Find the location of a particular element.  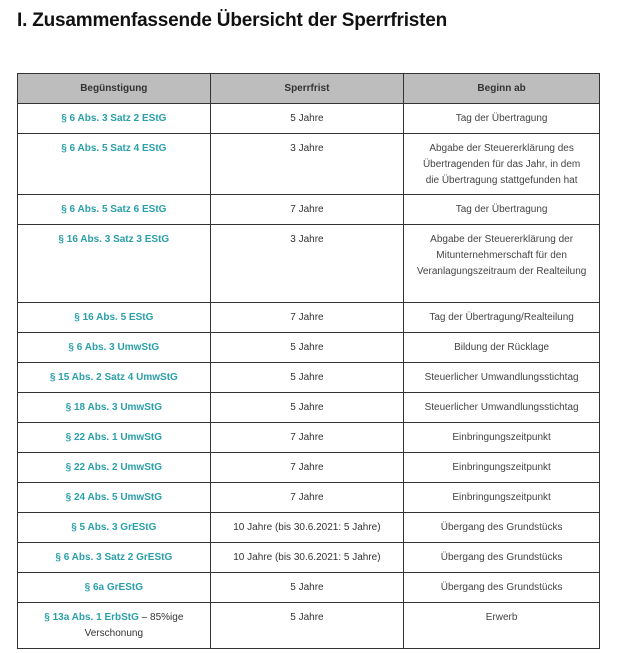

cell-beguenstigung: § 6 Abs. 3 Satz 2 GrEStG is located at coordinates (114, 557).